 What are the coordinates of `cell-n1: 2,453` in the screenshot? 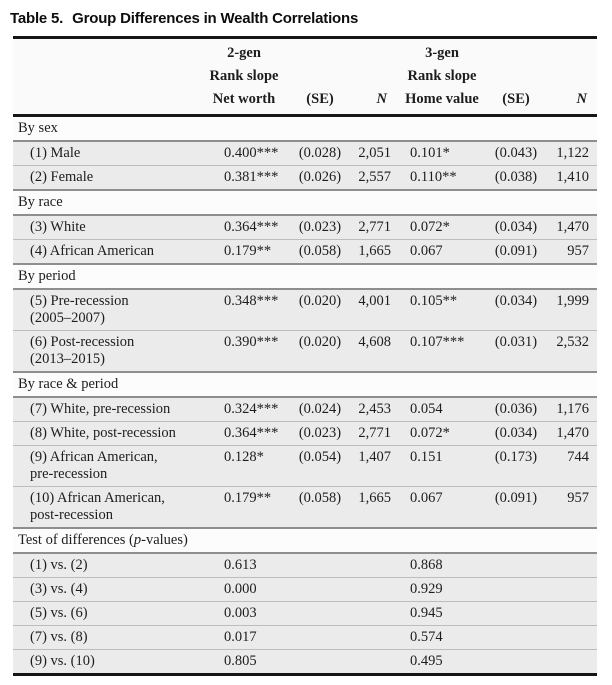 It's located at (373, 409).